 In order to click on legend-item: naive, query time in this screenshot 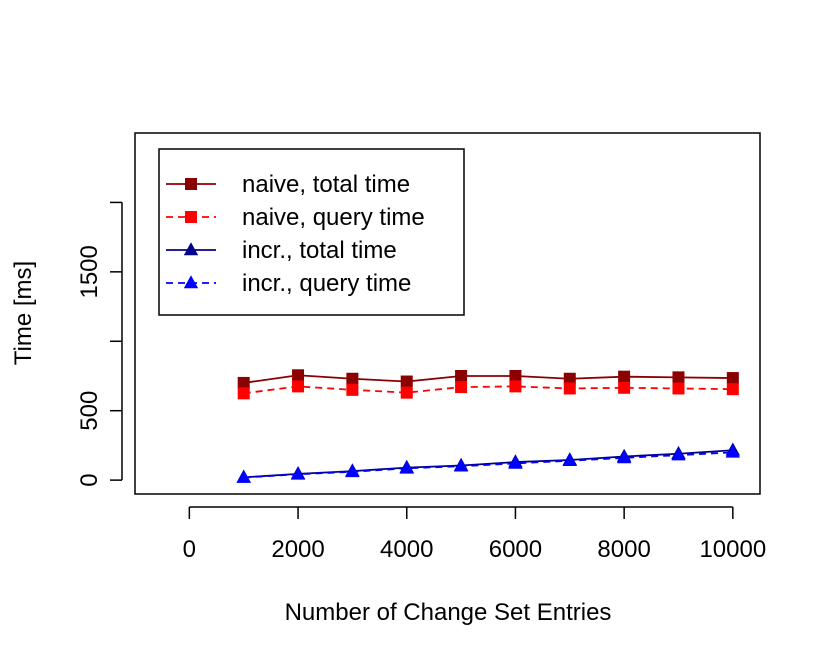, I will do `click(295, 217)`.